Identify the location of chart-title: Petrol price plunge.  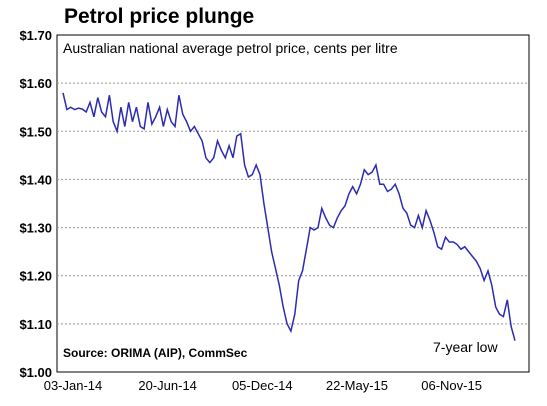
(159, 16).